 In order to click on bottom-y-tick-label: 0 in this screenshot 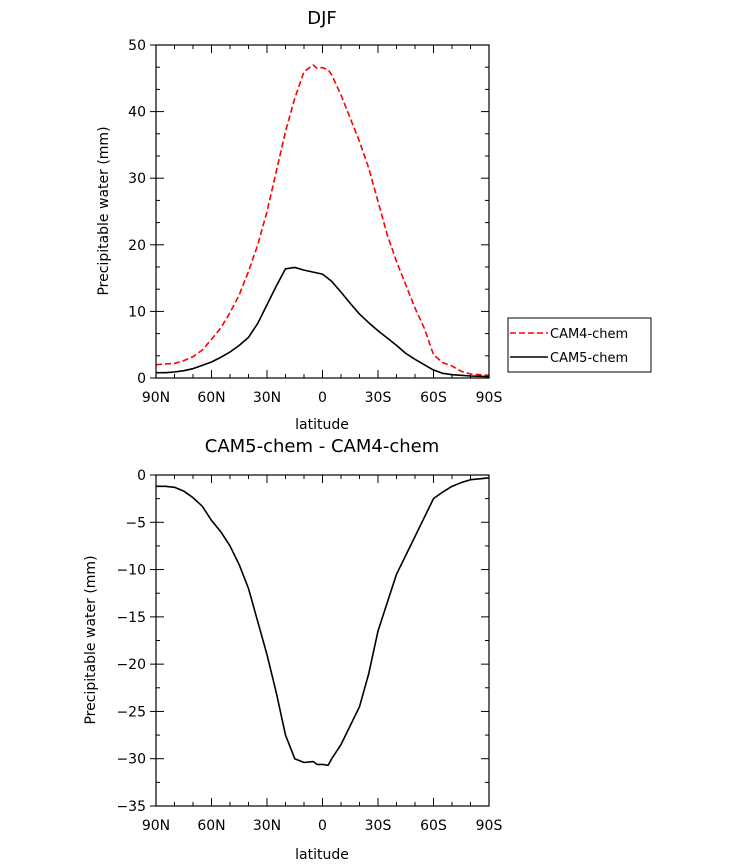, I will do `click(141, 476)`.